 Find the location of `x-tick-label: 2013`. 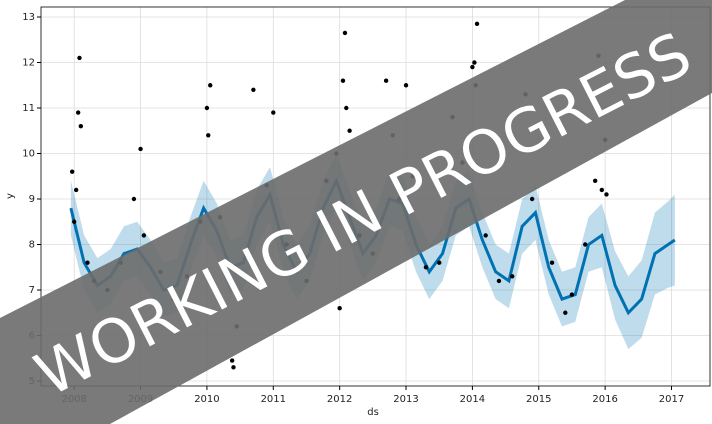

x-tick-label: 2013 is located at coordinates (405, 399).